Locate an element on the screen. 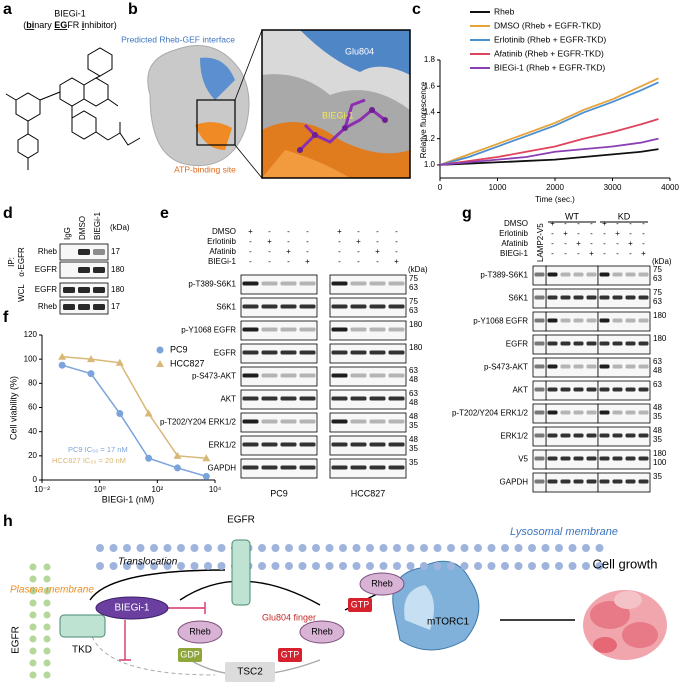 The width and height of the screenshot is (685, 686). nucleotide-label: GTP is located at coordinates (290, 654).